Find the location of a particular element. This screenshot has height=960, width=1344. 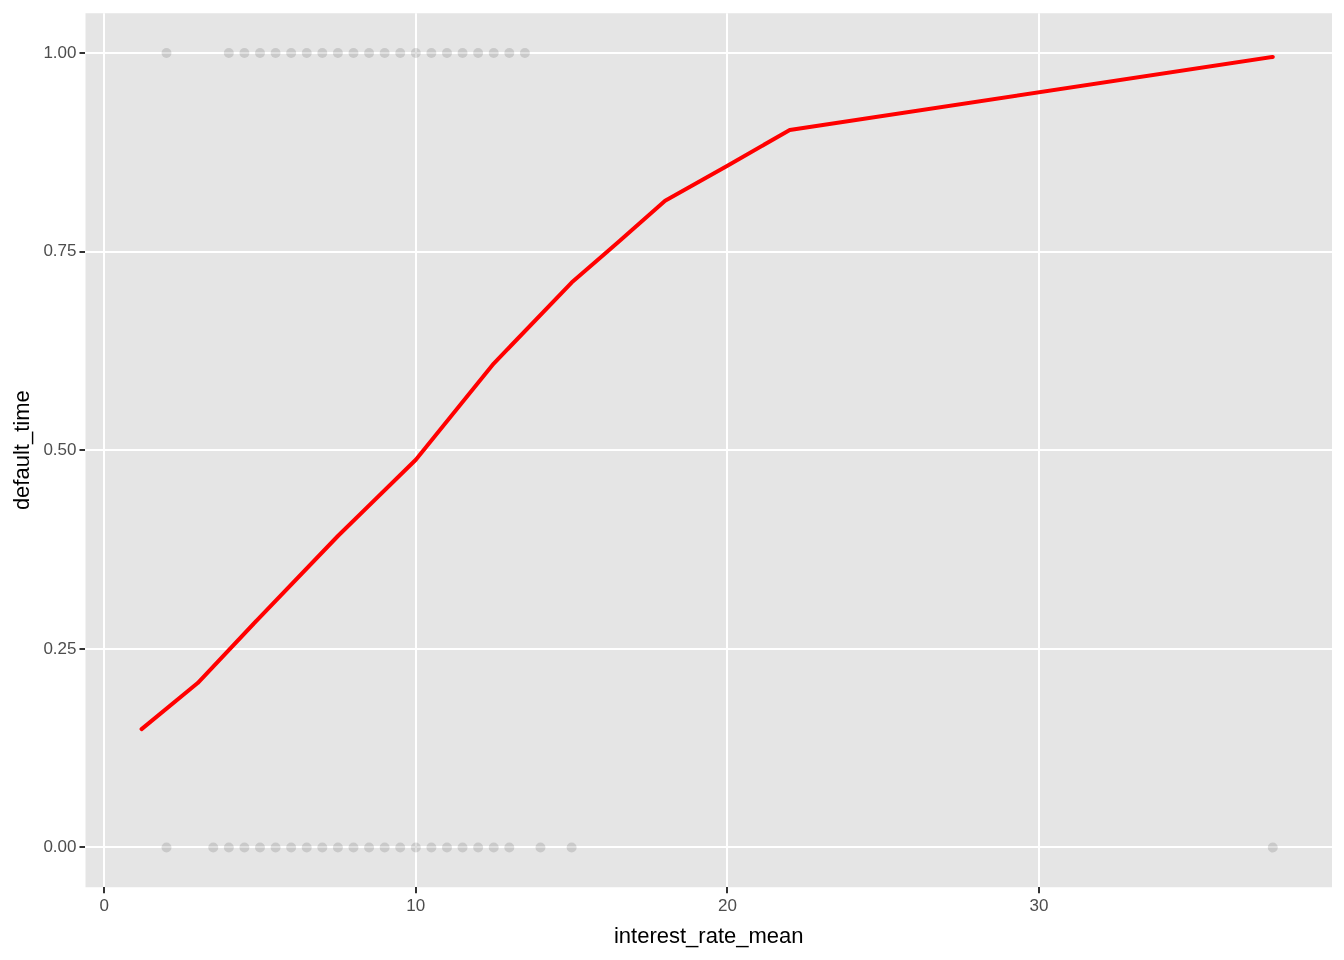

y-tick-label: 1.00 is located at coordinates (60, 52).